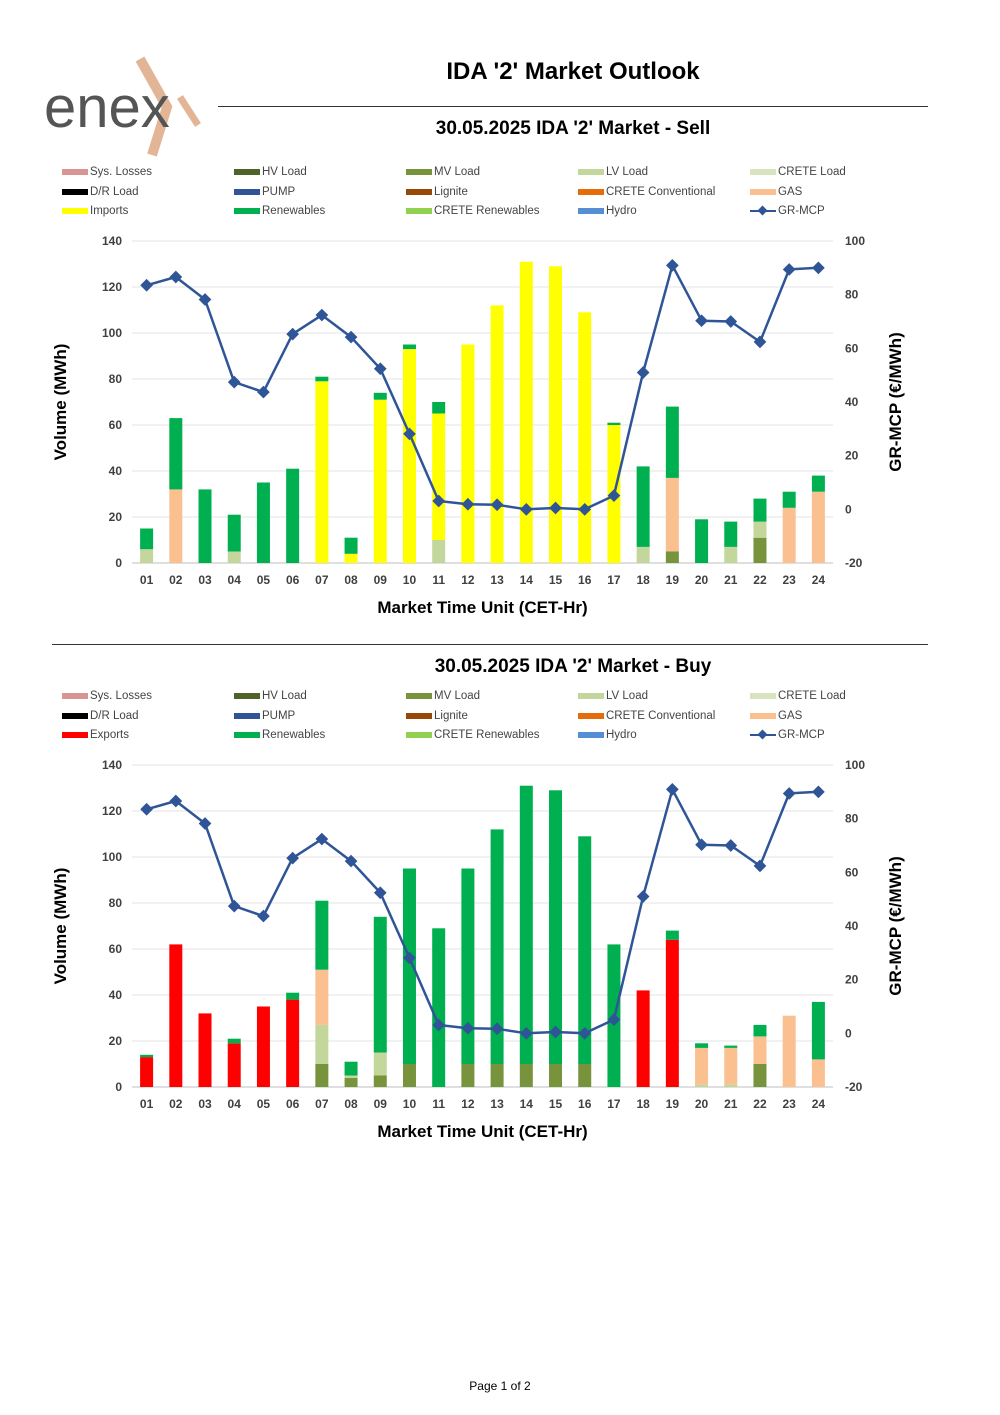  Describe the element at coordinates (790, 191) in the screenshot. I see `sell-legend-label: GAS` at that location.